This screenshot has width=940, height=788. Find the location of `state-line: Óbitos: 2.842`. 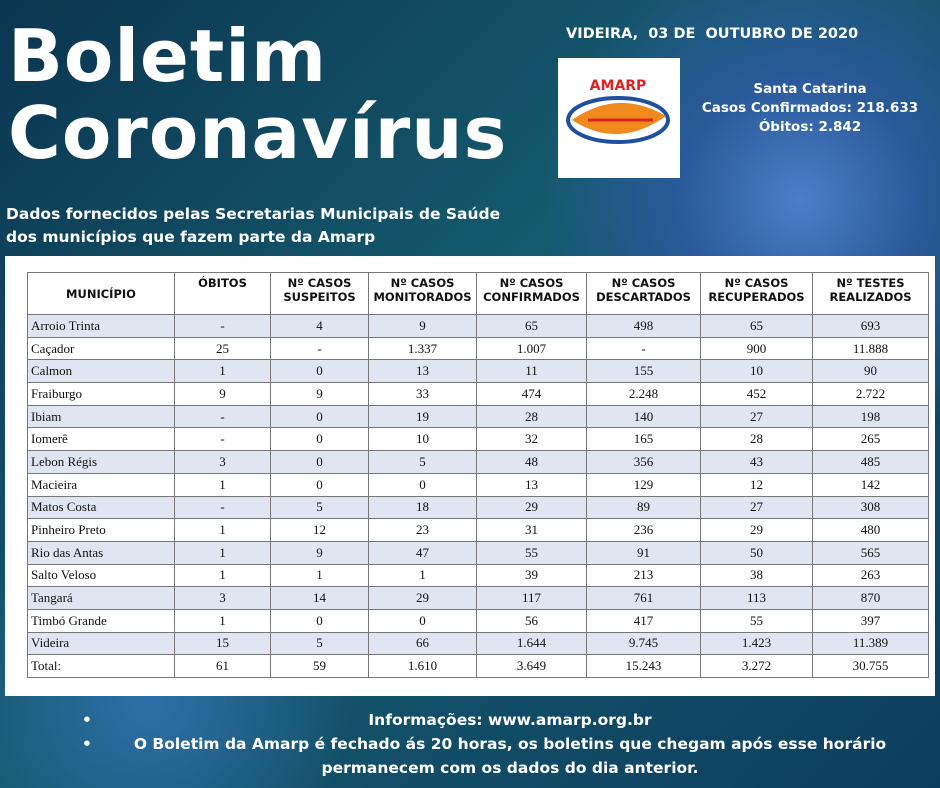

state-line: Óbitos: 2.842 is located at coordinates (810, 127).